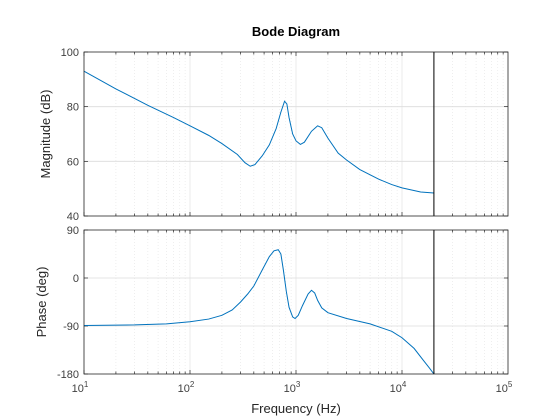  I want to click on x-tick-labels: 10¹ 10² 10³ 10⁴ 10⁵, so click(292, 387).